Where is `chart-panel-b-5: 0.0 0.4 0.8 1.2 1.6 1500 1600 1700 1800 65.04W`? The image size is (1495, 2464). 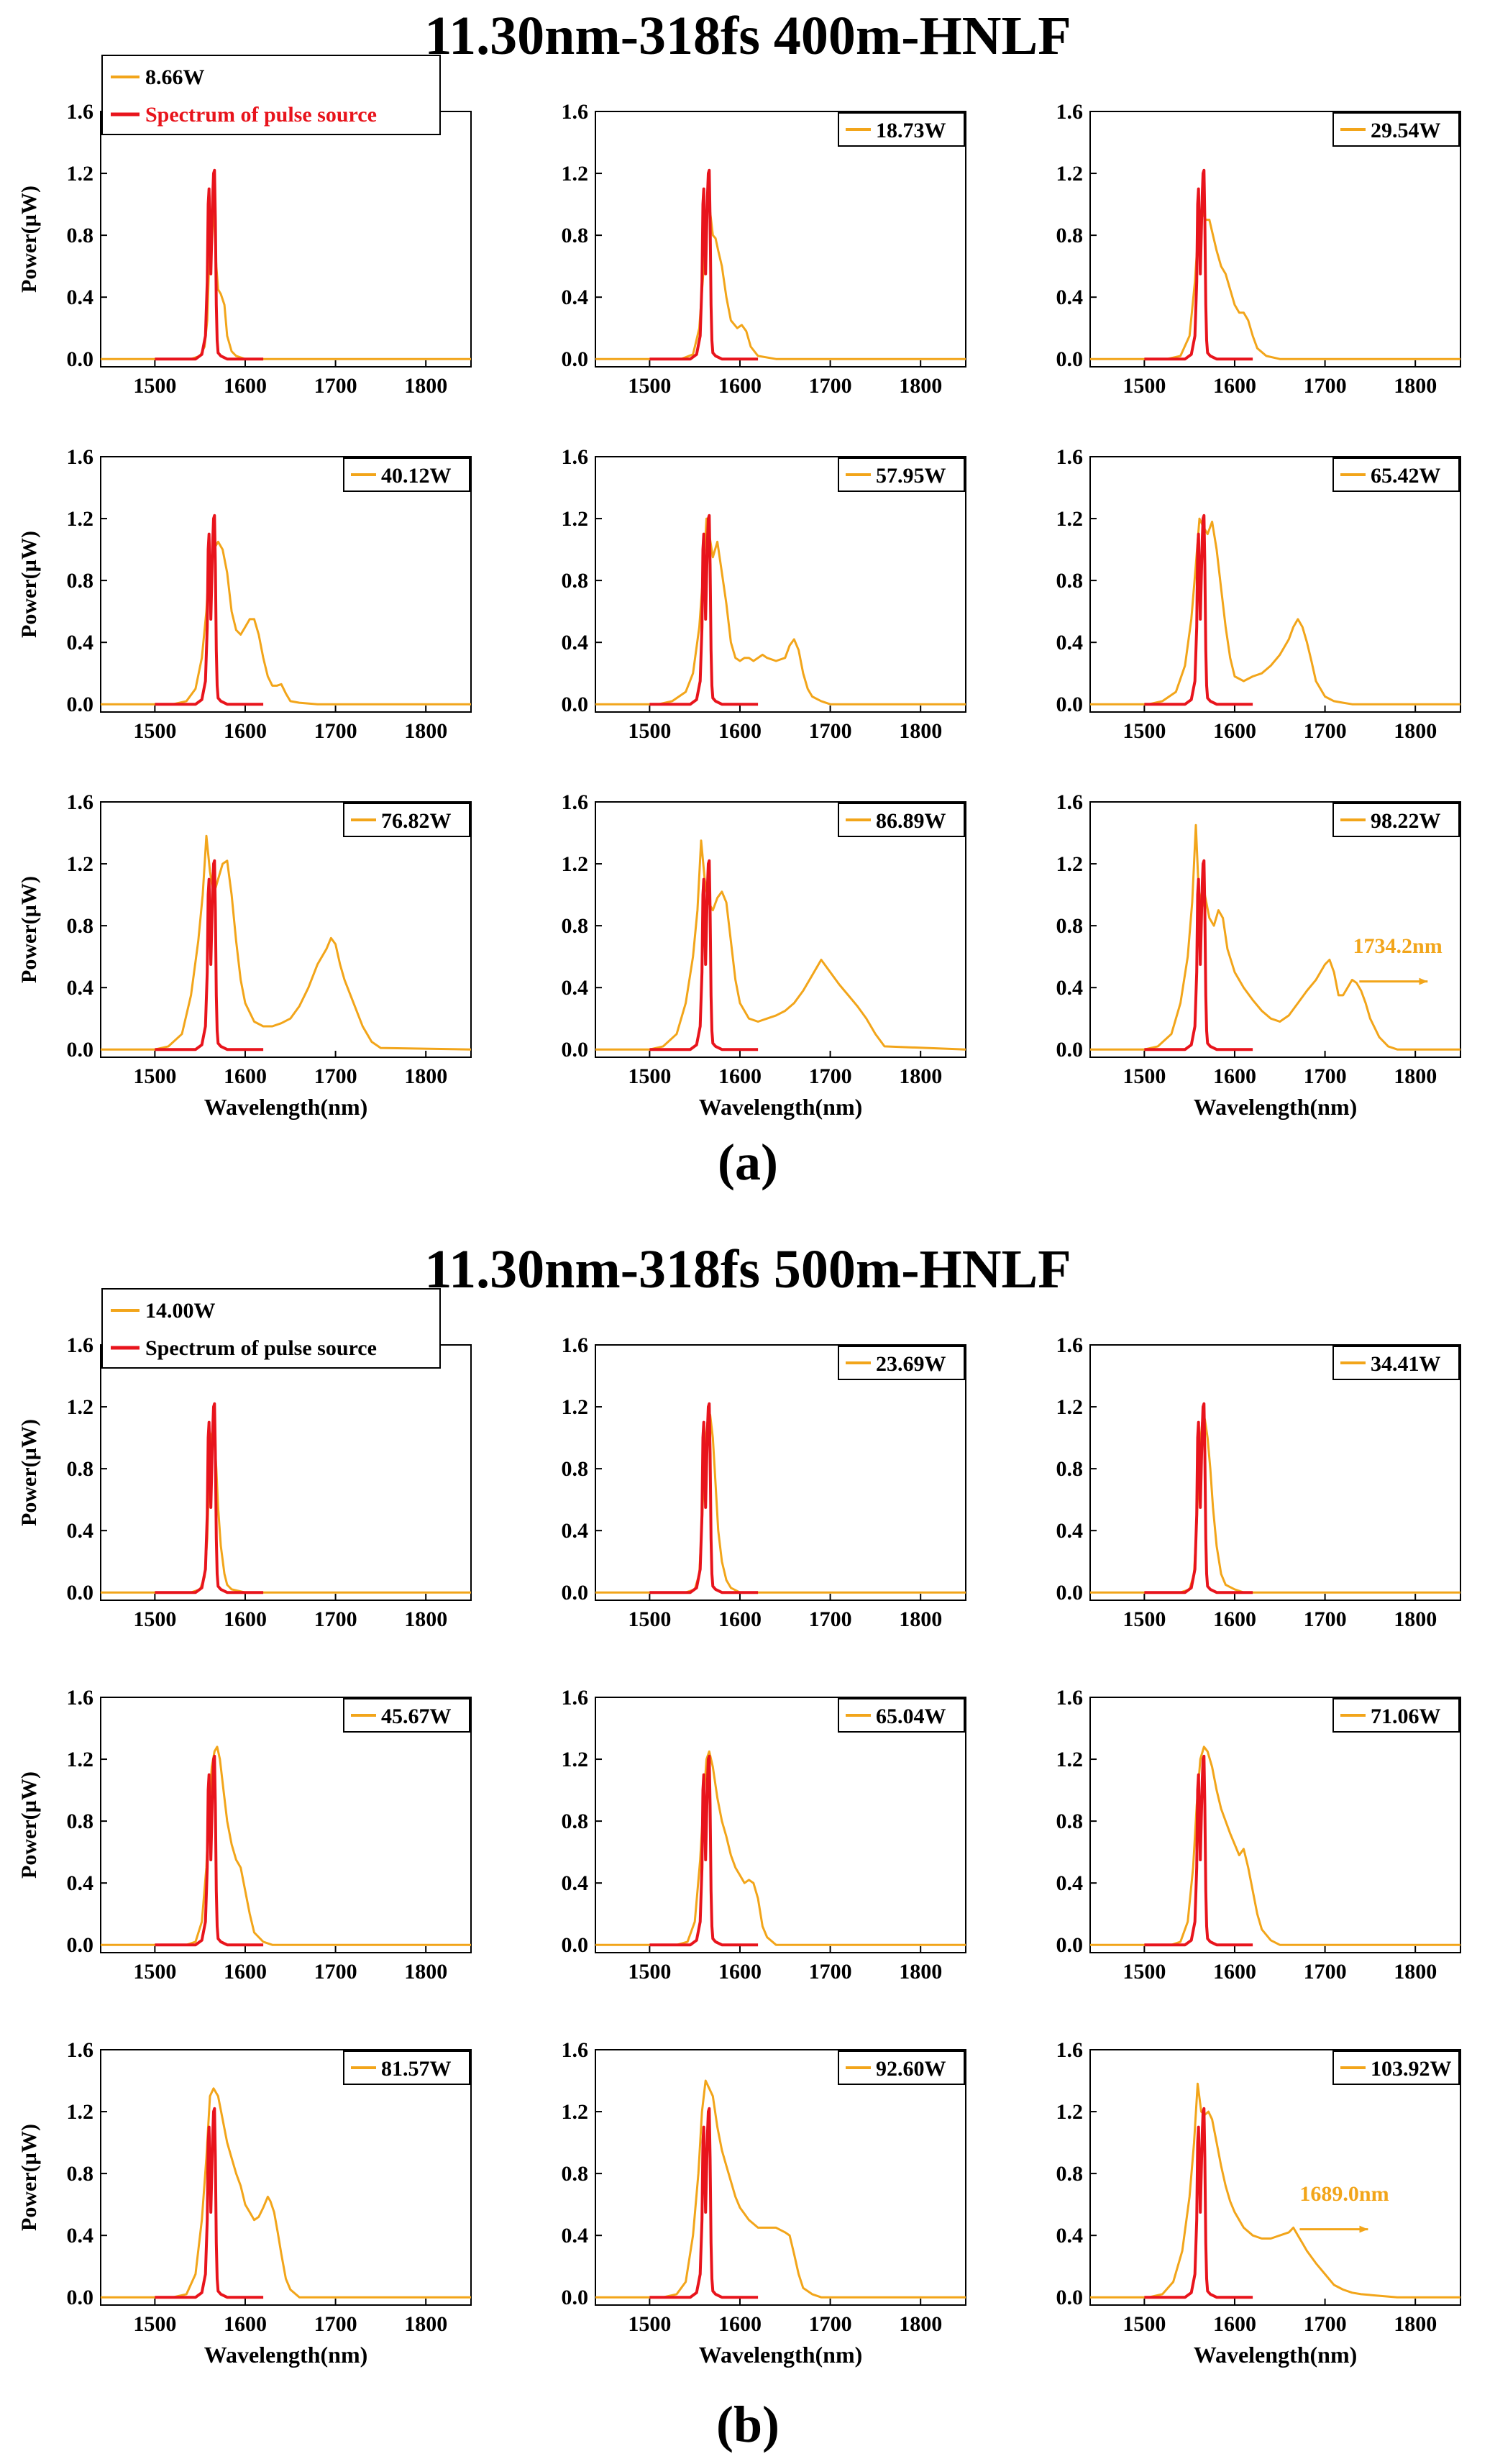
chart-panel-b-5: 0.0 0.4 0.8 1.2 1.6 1500 1600 1700 1800 65.04W is located at coordinates (764, 1835).